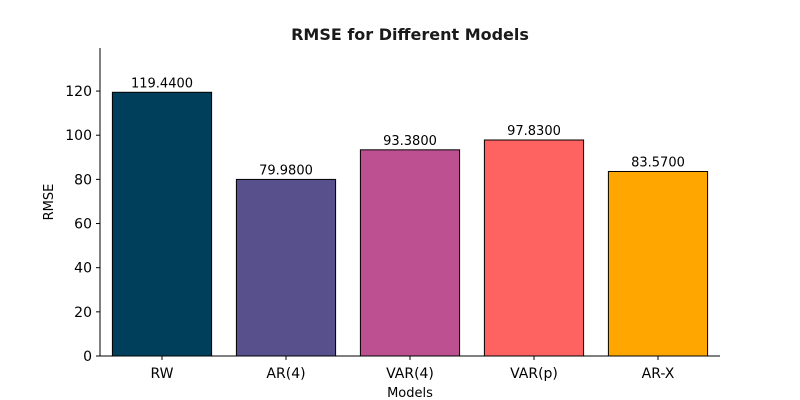 The image size is (800, 400). What do you see at coordinates (87, 357) in the screenshot?
I see `y-tick-label: 0` at bounding box center [87, 357].